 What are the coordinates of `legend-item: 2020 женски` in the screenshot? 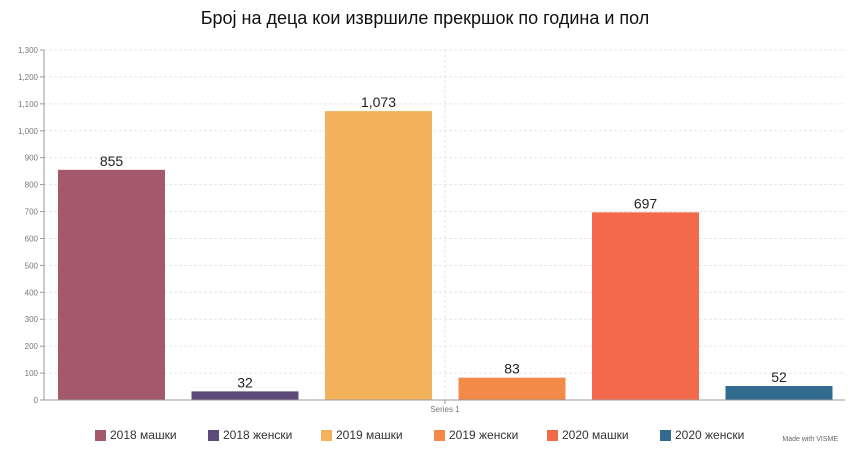 It's located at (716, 435).